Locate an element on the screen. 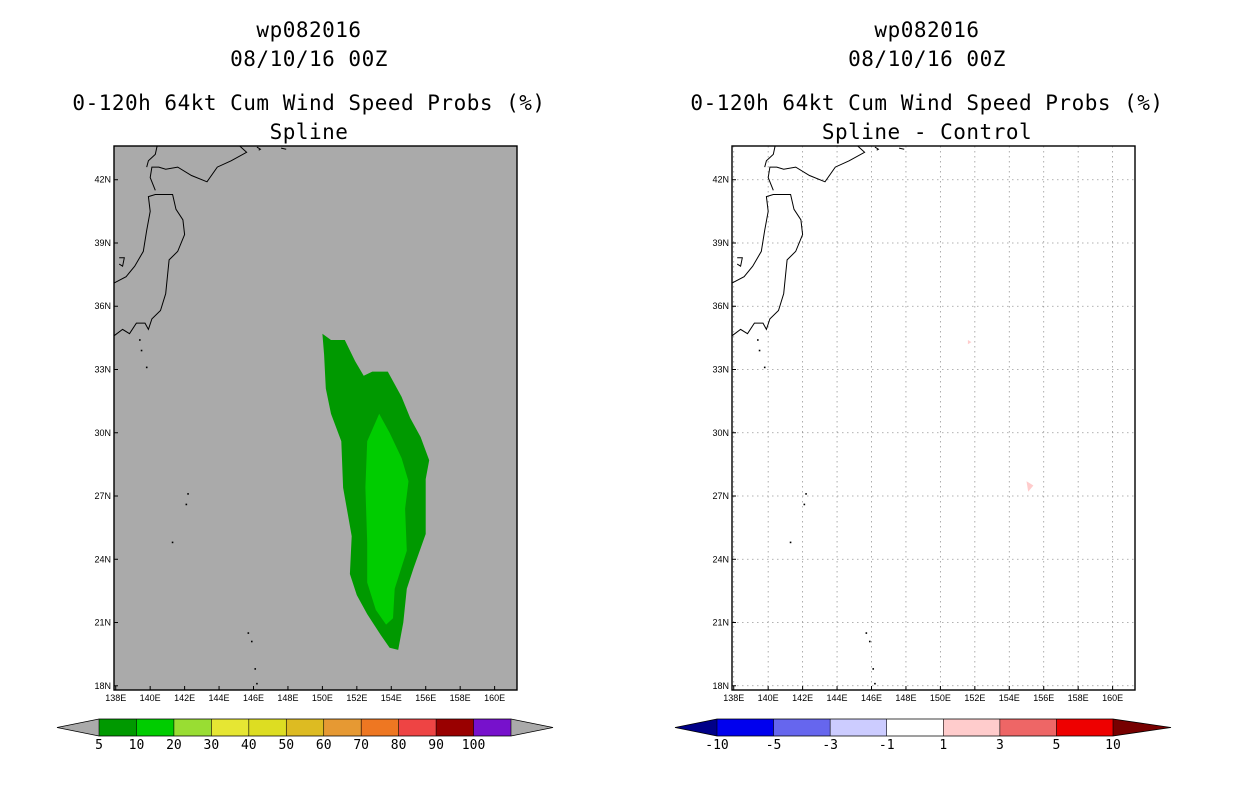 The height and width of the screenshot is (800, 1236). right-coastline-hokkaido is located at coordinates (816, 168).